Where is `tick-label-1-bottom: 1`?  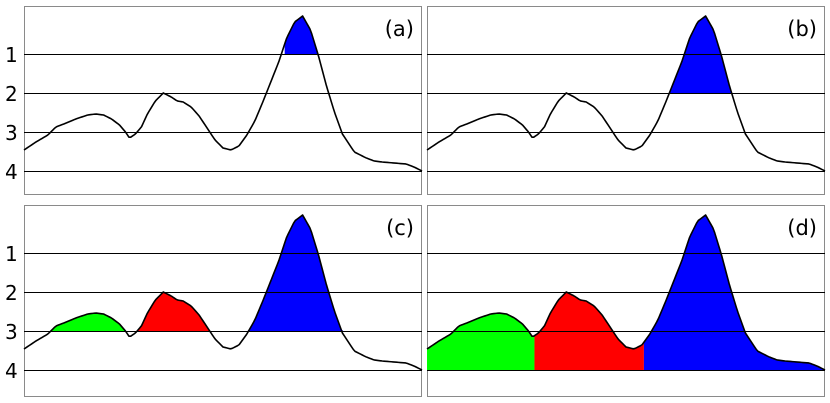
tick-label-1-bottom: 1 is located at coordinates (11, 254).